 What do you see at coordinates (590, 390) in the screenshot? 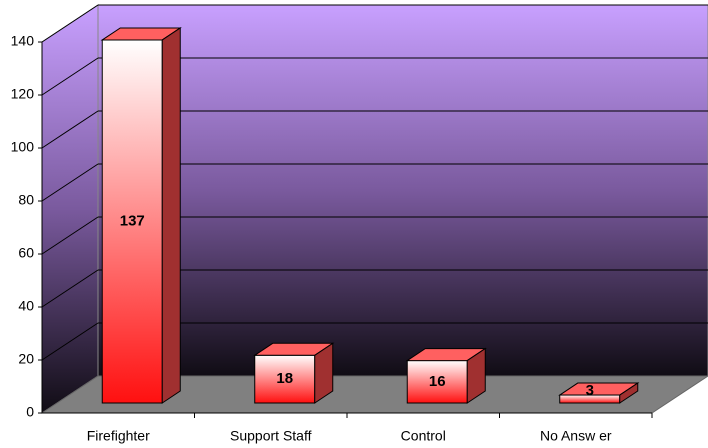
I see `value-label: 3` at bounding box center [590, 390].